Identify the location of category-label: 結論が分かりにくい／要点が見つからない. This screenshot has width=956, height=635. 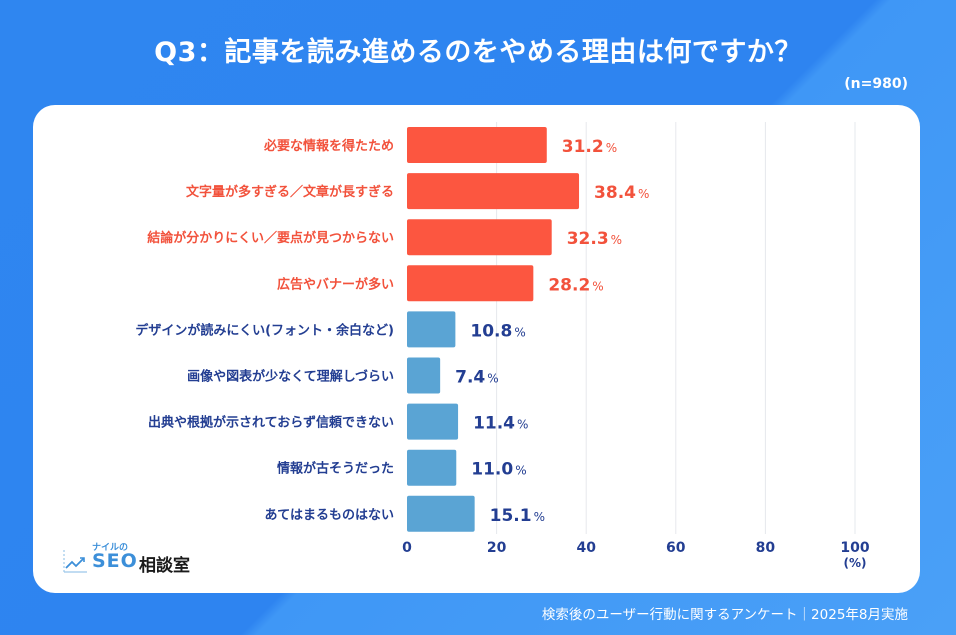
(270, 238).